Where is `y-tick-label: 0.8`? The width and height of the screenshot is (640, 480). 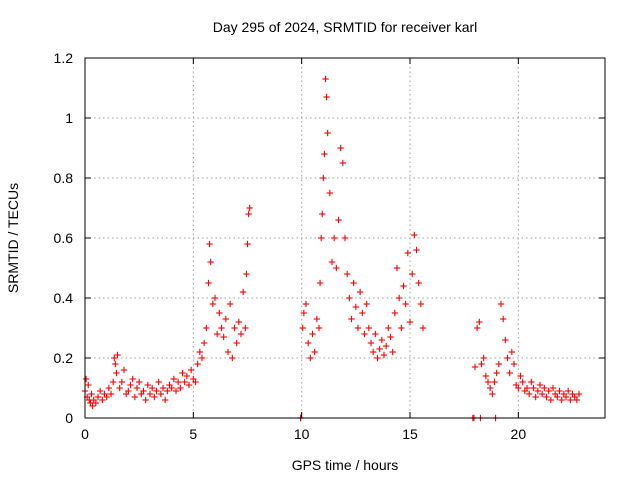
y-tick-label: 0.8 is located at coordinates (64, 178).